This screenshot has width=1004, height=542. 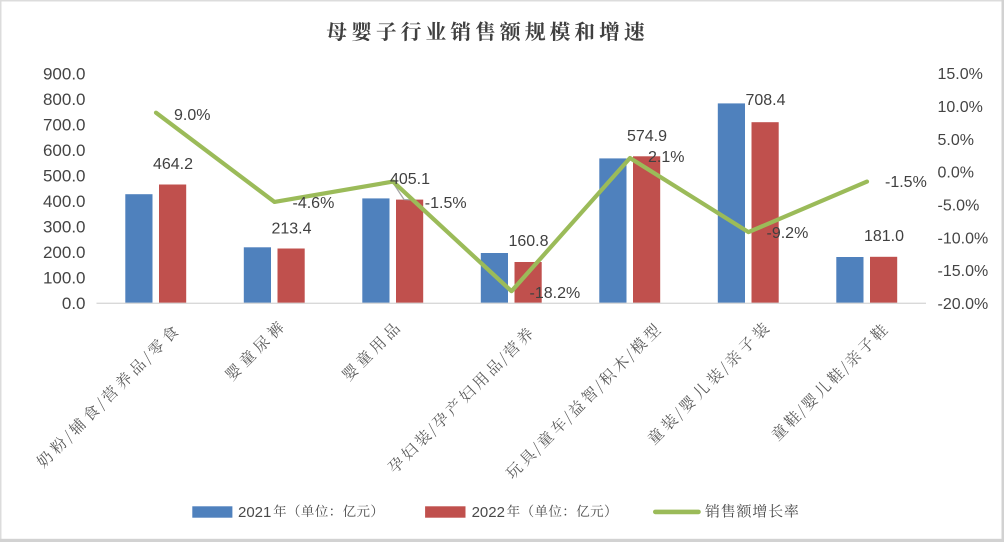 What do you see at coordinates (963, 238) in the screenshot?
I see `svg-text: -10.0%` at bounding box center [963, 238].